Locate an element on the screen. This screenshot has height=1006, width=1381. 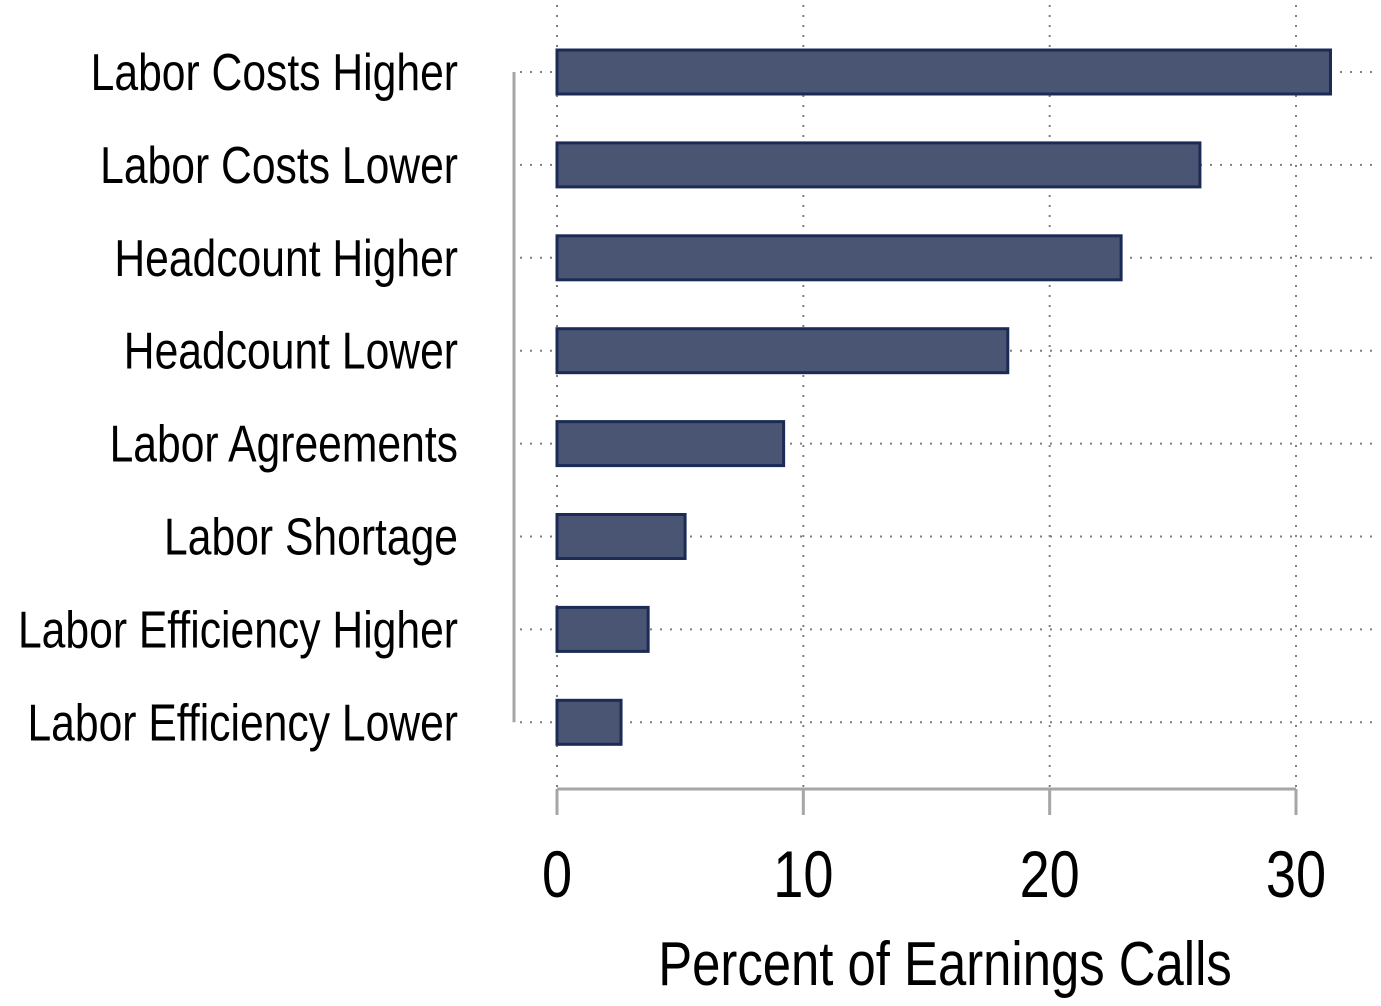
category-label-group: Labor Costs Higher is located at coordinates (274, 73).